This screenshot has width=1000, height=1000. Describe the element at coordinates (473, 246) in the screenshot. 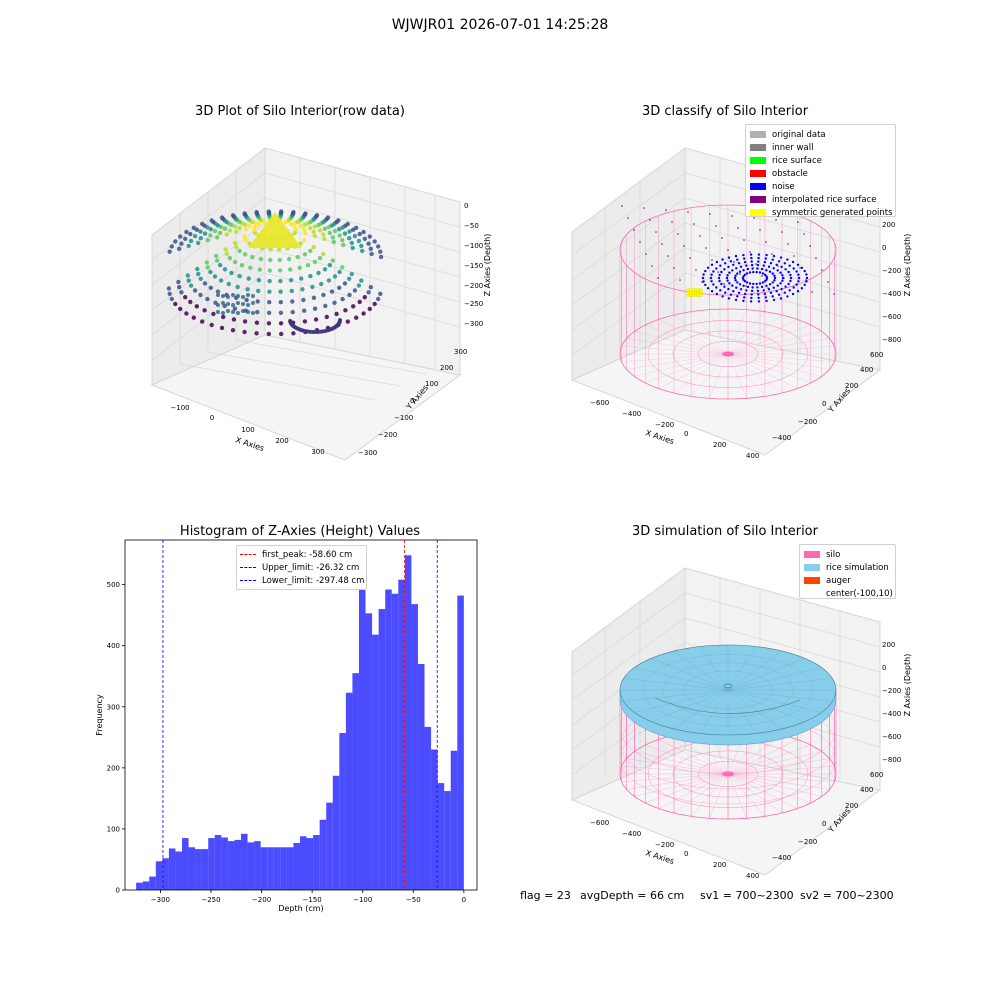

I see `z-tick-label: −100` at that location.